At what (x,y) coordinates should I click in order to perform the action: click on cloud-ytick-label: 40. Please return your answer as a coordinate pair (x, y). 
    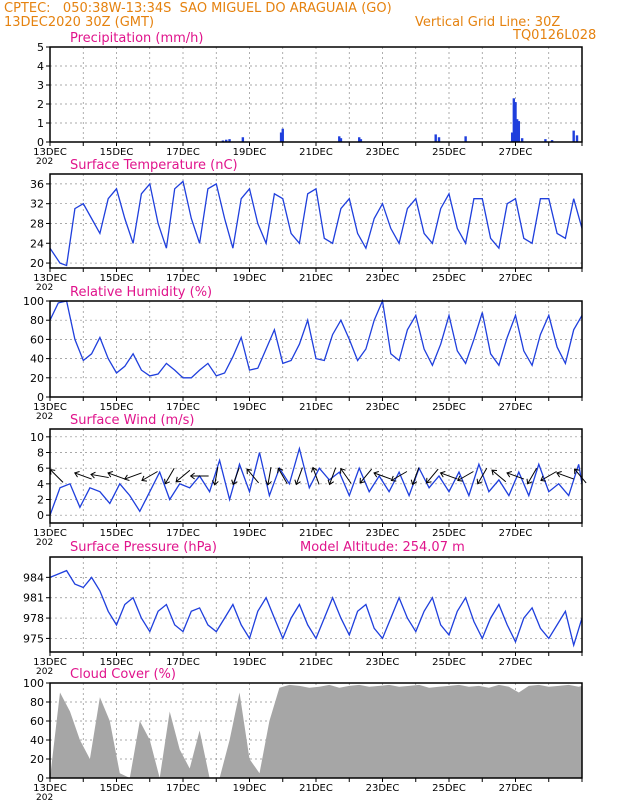
    Looking at the image, I should click on (37, 740).